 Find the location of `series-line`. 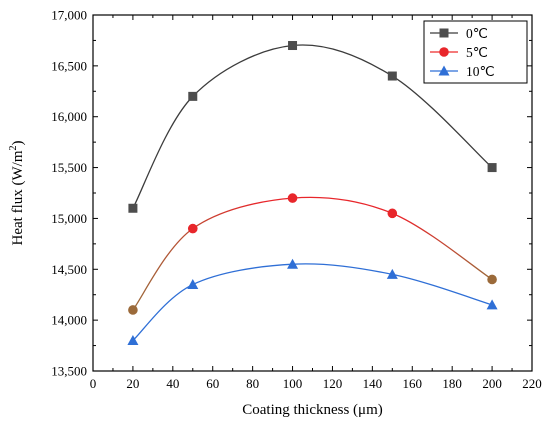

series-line is located at coordinates (312, 302).